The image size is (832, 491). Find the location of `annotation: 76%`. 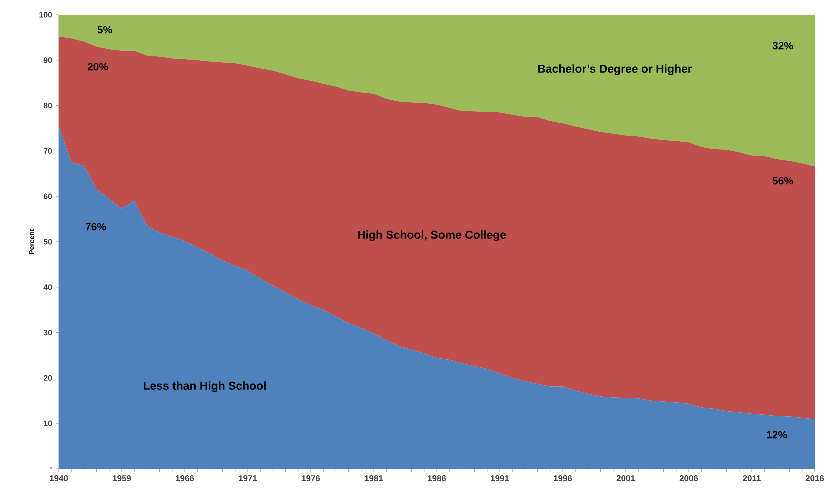

annotation: 76% is located at coordinates (96, 227).